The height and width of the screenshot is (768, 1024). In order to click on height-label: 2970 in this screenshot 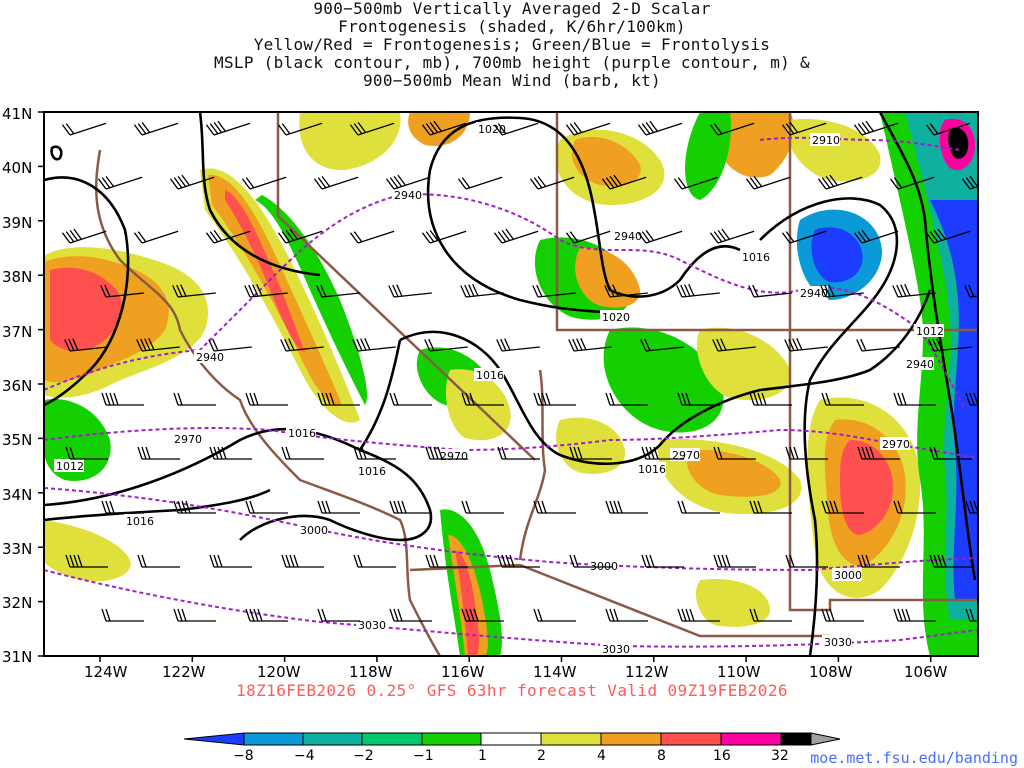, I will do `click(454, 456)`.